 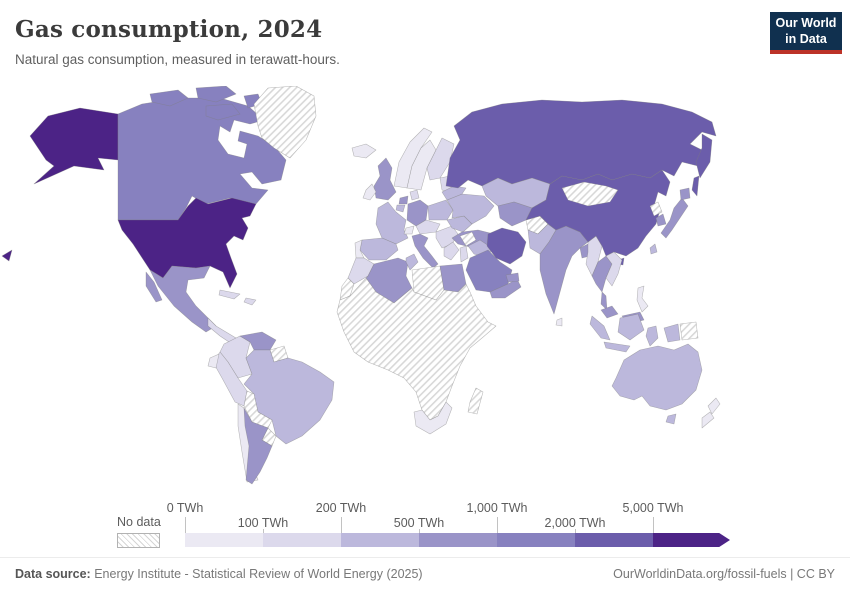 What do you see at coordinates (359, 249) in the screenshot?
I see `country-portugal` at bounding box center [359, 249].